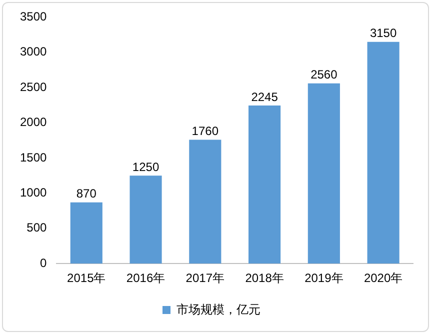 Image resolution: width=433 pixels, height=336 pixels. Describe the element at coordinates (34, 51) in the screenshot. I see `y-tick-label: 3000` at that location.